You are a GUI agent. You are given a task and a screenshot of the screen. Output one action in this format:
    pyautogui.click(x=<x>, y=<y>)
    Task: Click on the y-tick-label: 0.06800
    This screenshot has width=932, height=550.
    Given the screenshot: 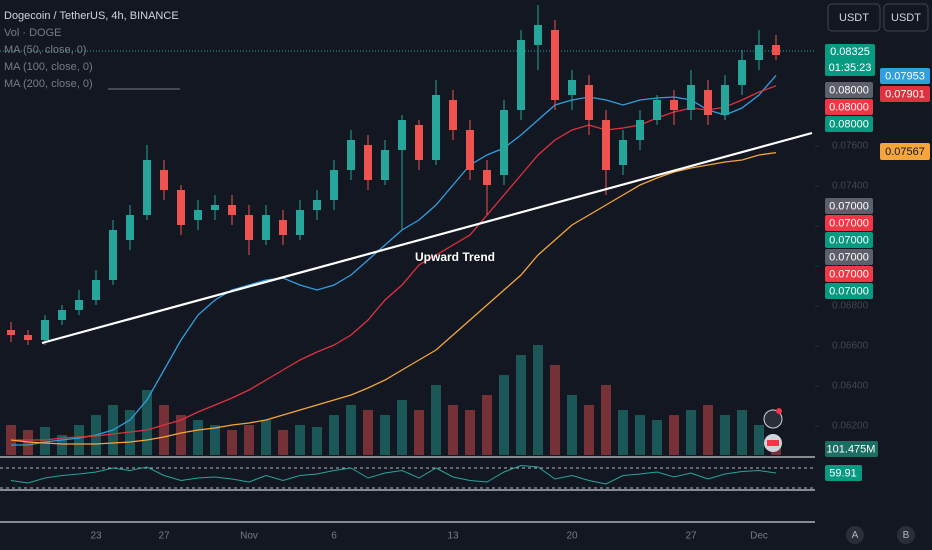 What is the action you would take?
    pyautogui.click(x=850, y=306)
    